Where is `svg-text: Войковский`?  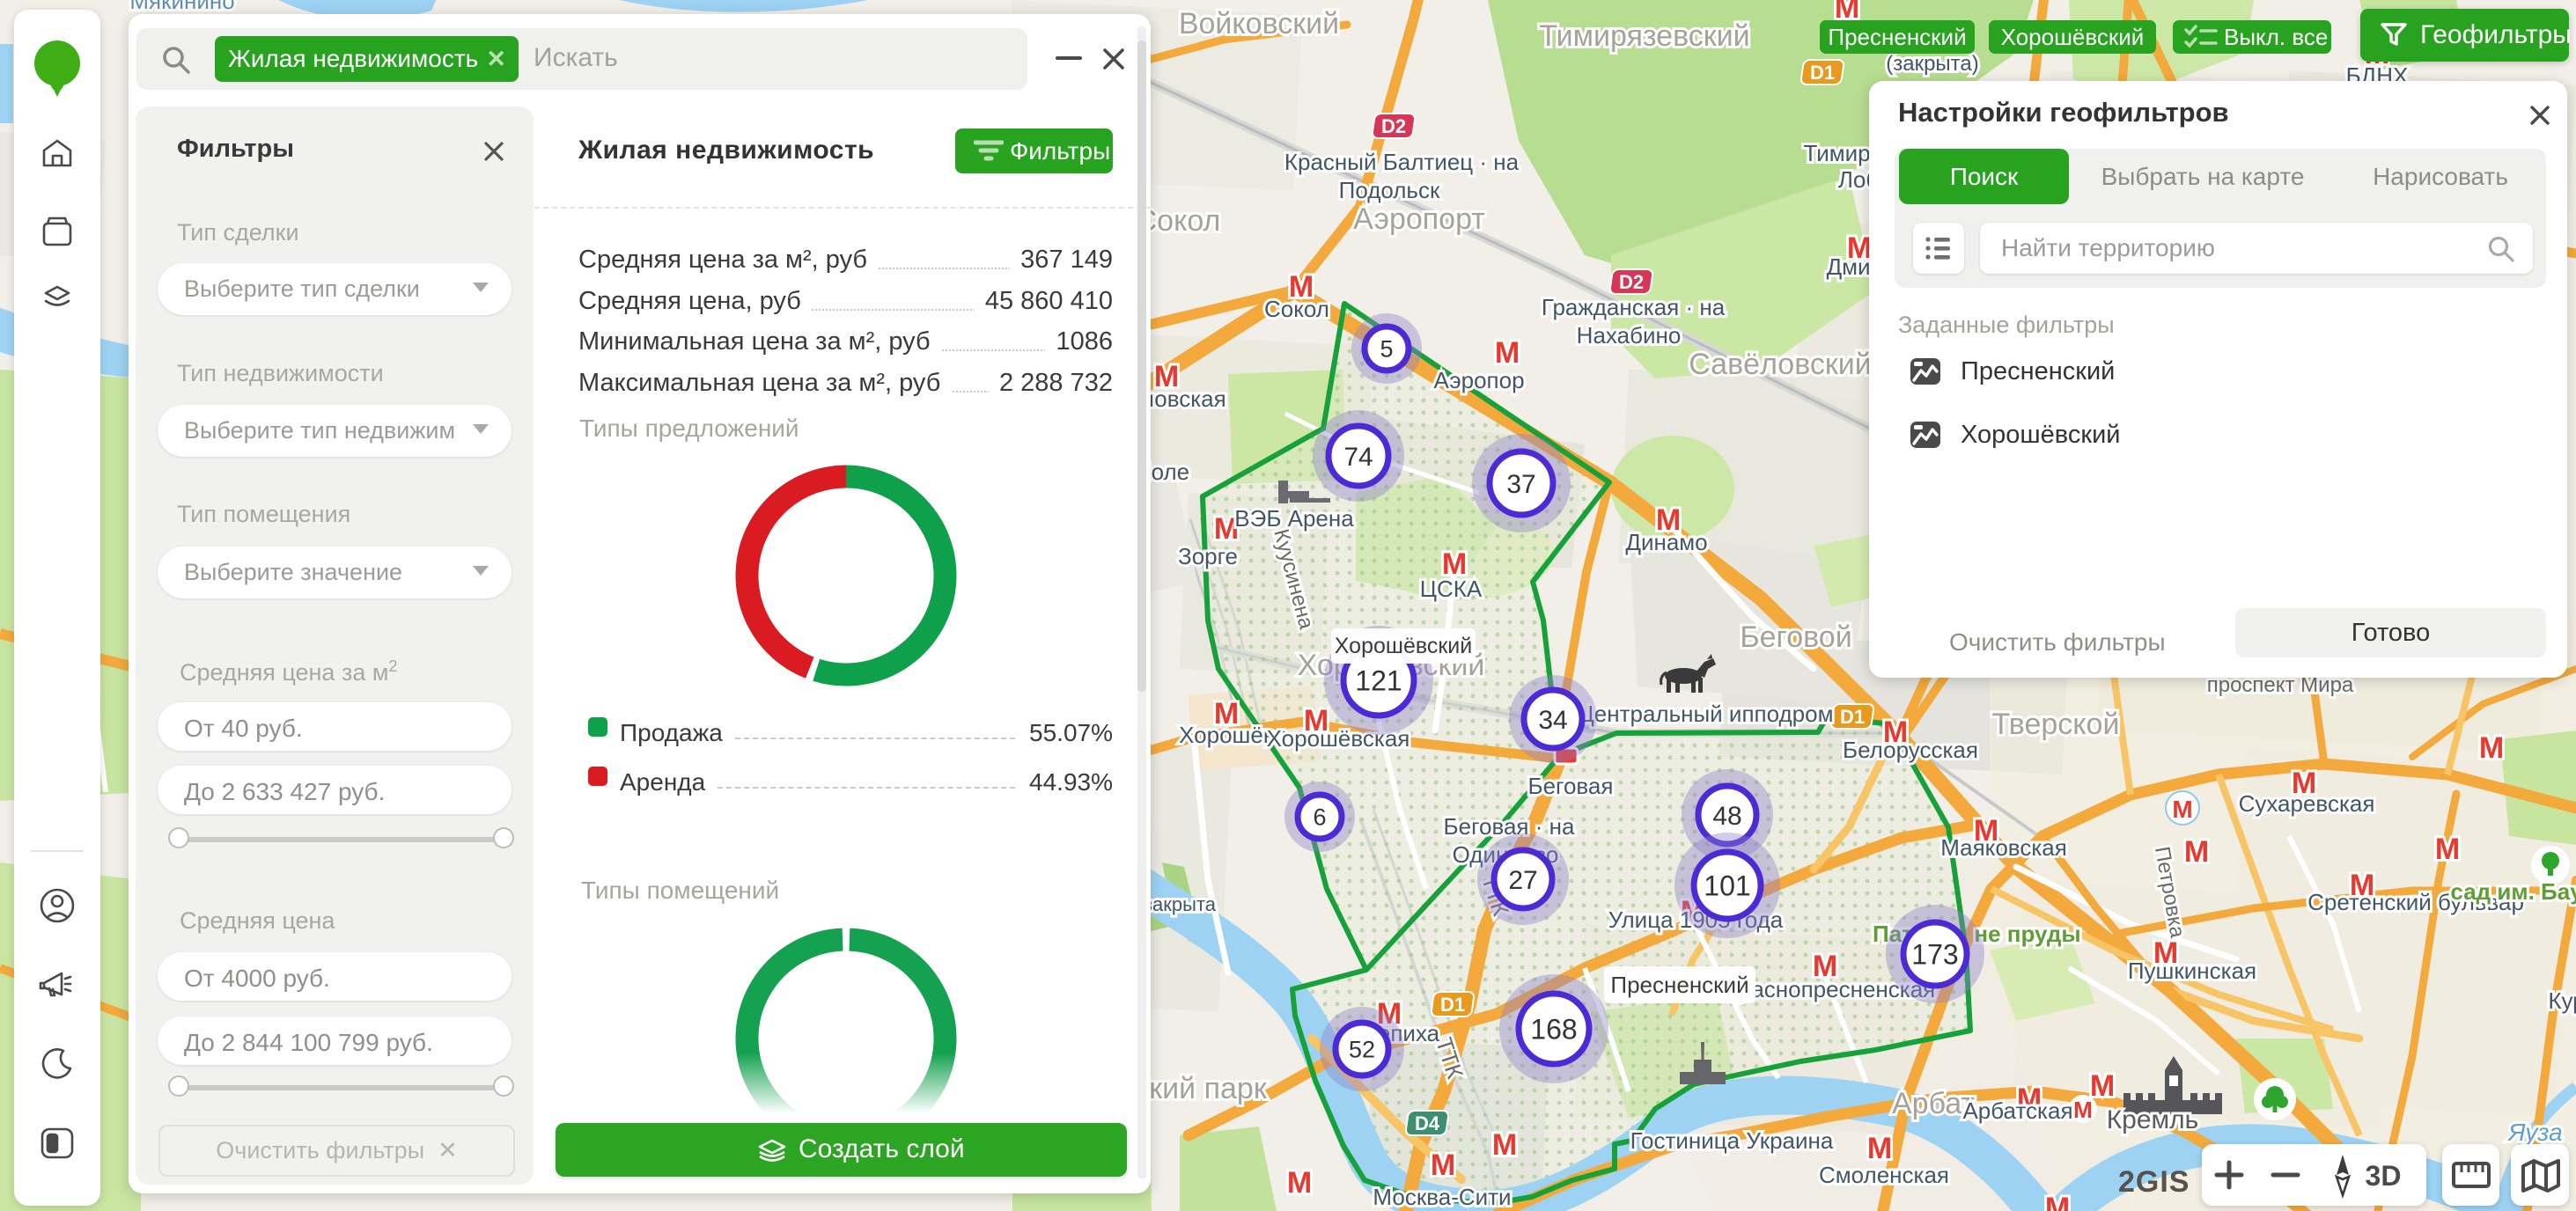
svg-text: Войковский is located at coordinates (1259, 23).